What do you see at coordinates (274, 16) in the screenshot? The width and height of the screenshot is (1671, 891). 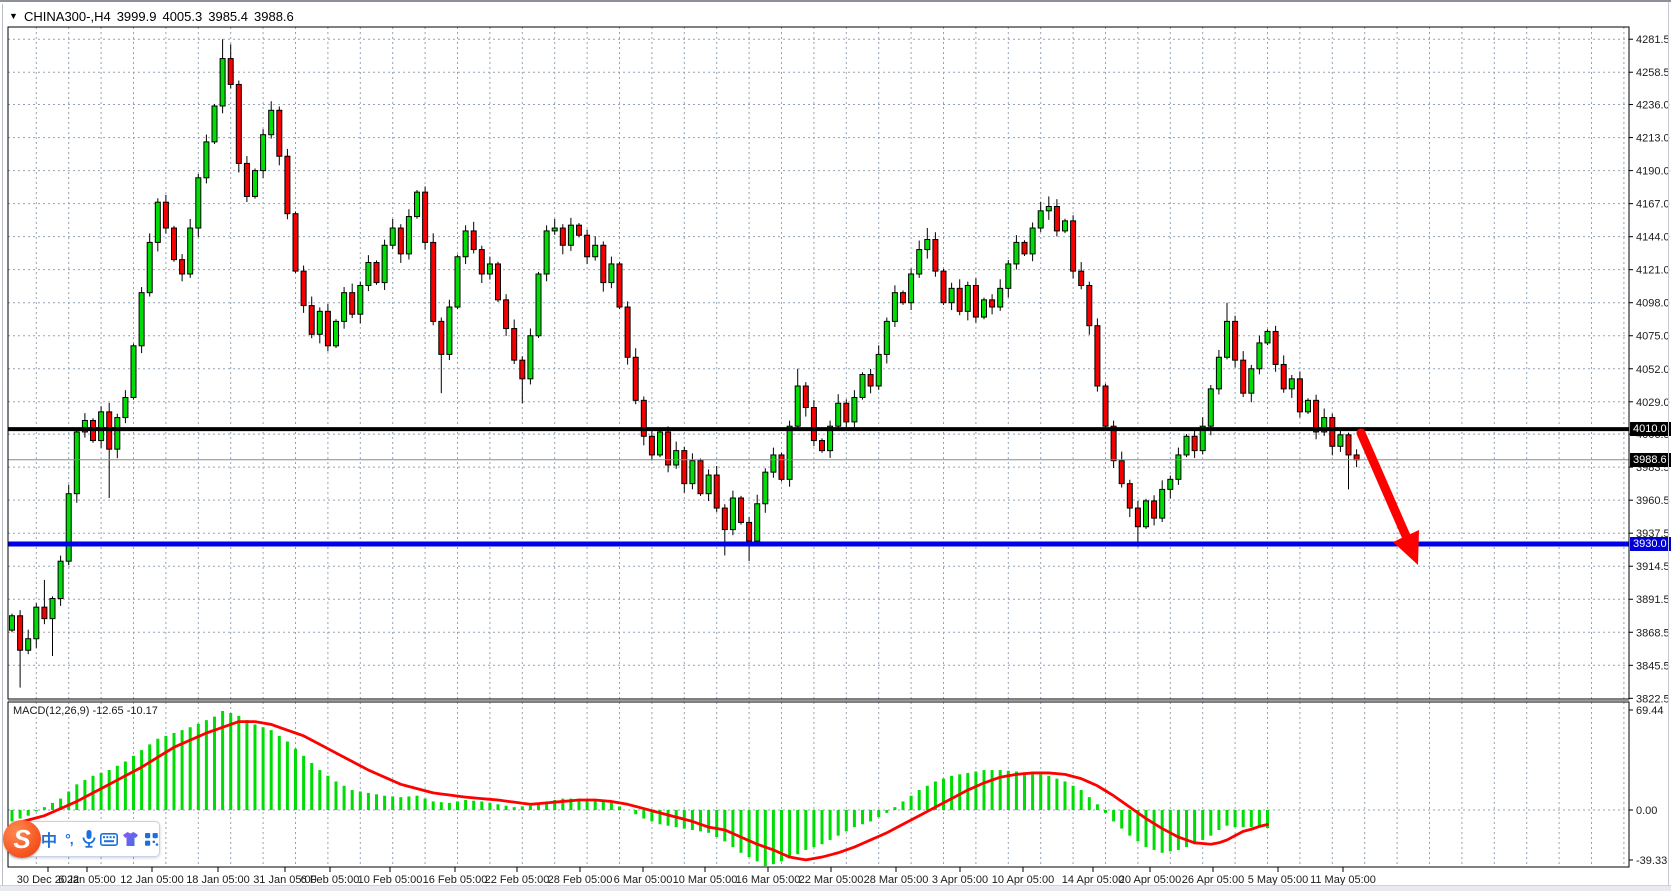 I see `ohlc-close: 3988.6` at bounding box center [274, 16].